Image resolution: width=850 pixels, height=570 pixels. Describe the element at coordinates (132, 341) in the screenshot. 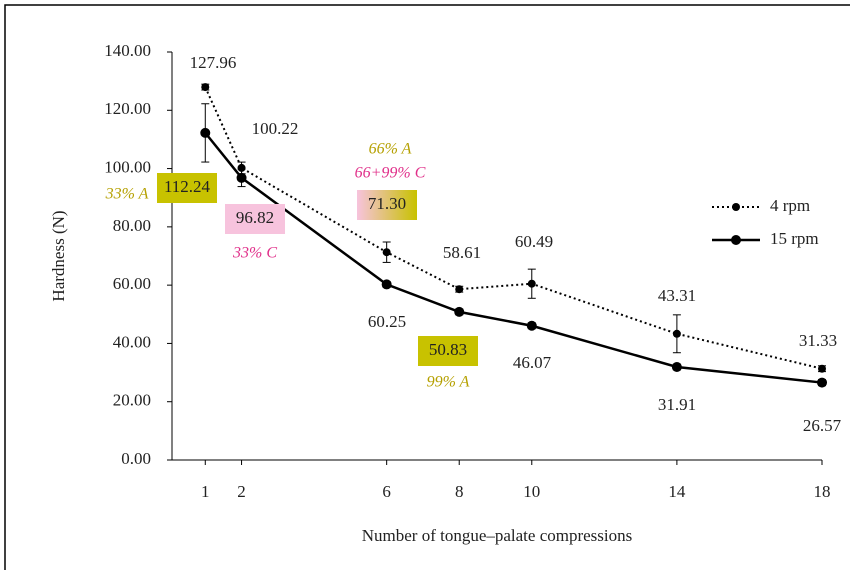

I see `y-tick-label: 40.00` at that location.